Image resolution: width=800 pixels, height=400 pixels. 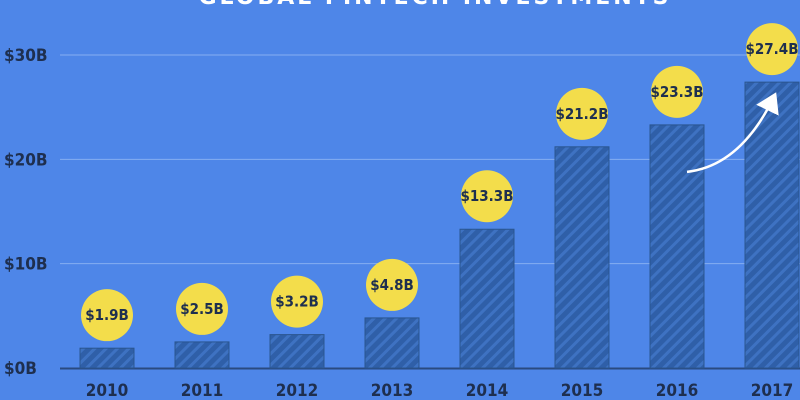 I want to click on y-tick-label: $10B, so click(x=26, y=265).